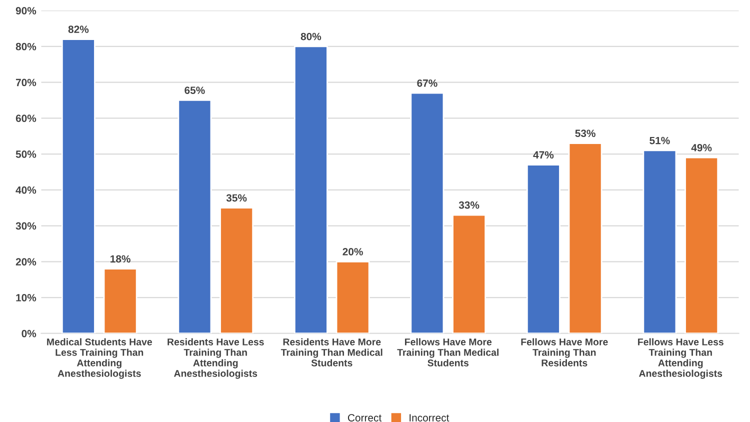 This screenshot has width=750, height=422. I want to click on legend-label: Correct, so click(365, 418).